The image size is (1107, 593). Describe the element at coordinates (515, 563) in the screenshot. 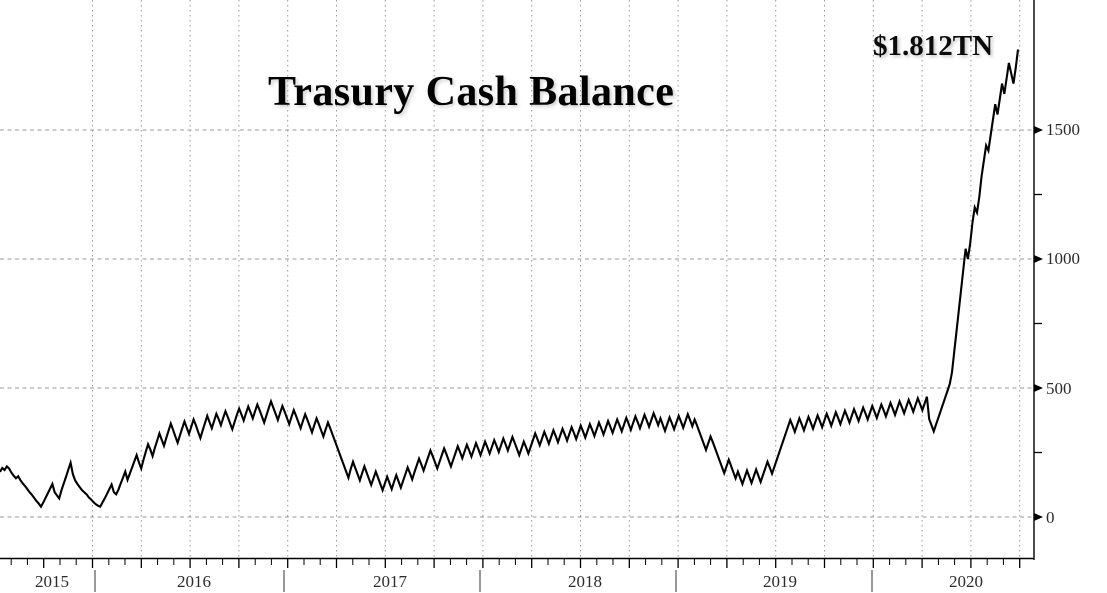

I see `x-axis-ticks` at that location.